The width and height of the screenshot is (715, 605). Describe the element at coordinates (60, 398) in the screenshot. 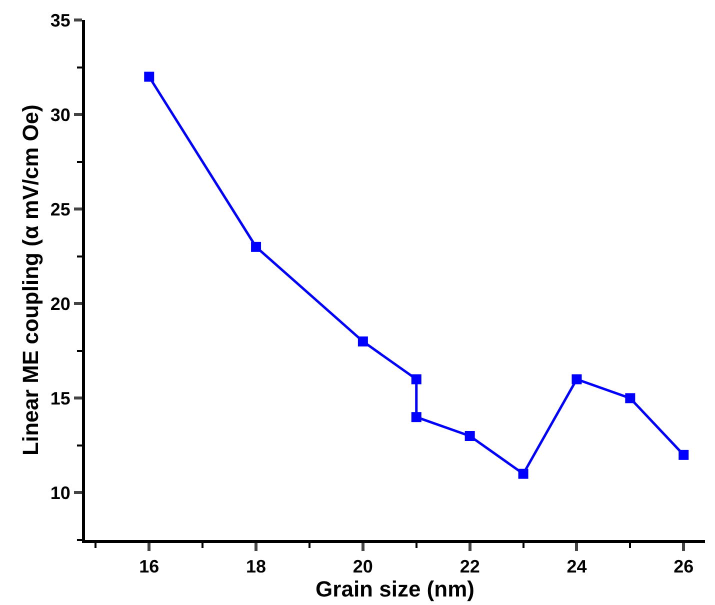

I see `y-tick-label: 15` at that location.